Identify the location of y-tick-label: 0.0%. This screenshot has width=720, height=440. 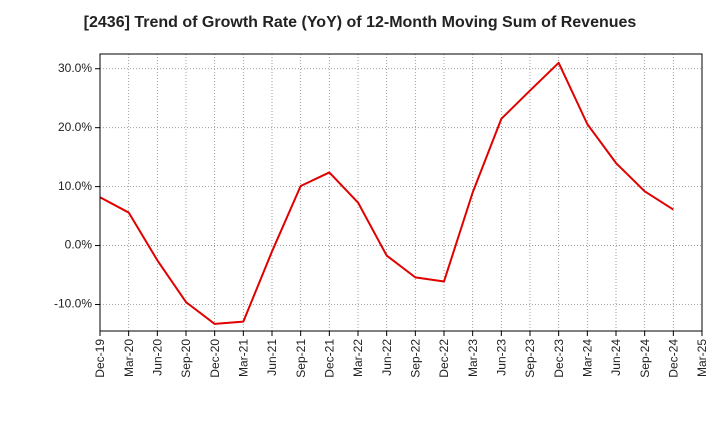
(79, 245).